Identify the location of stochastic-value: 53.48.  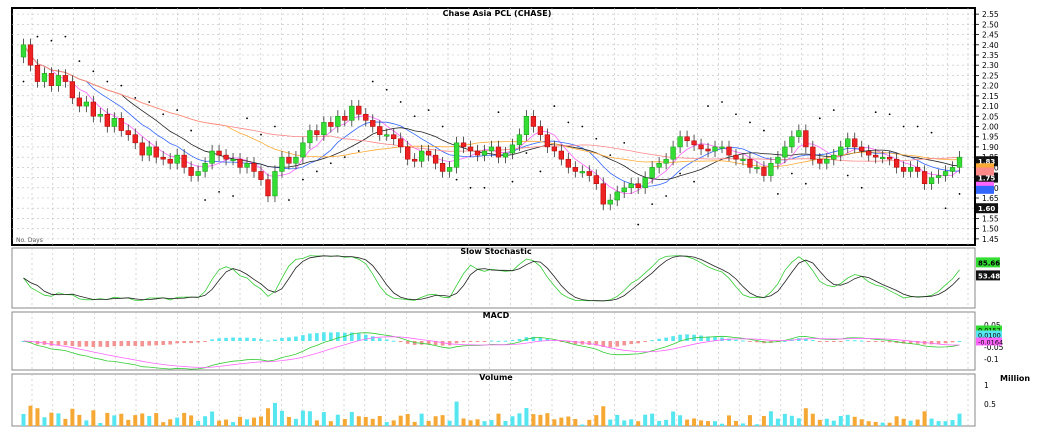
(989, 276).